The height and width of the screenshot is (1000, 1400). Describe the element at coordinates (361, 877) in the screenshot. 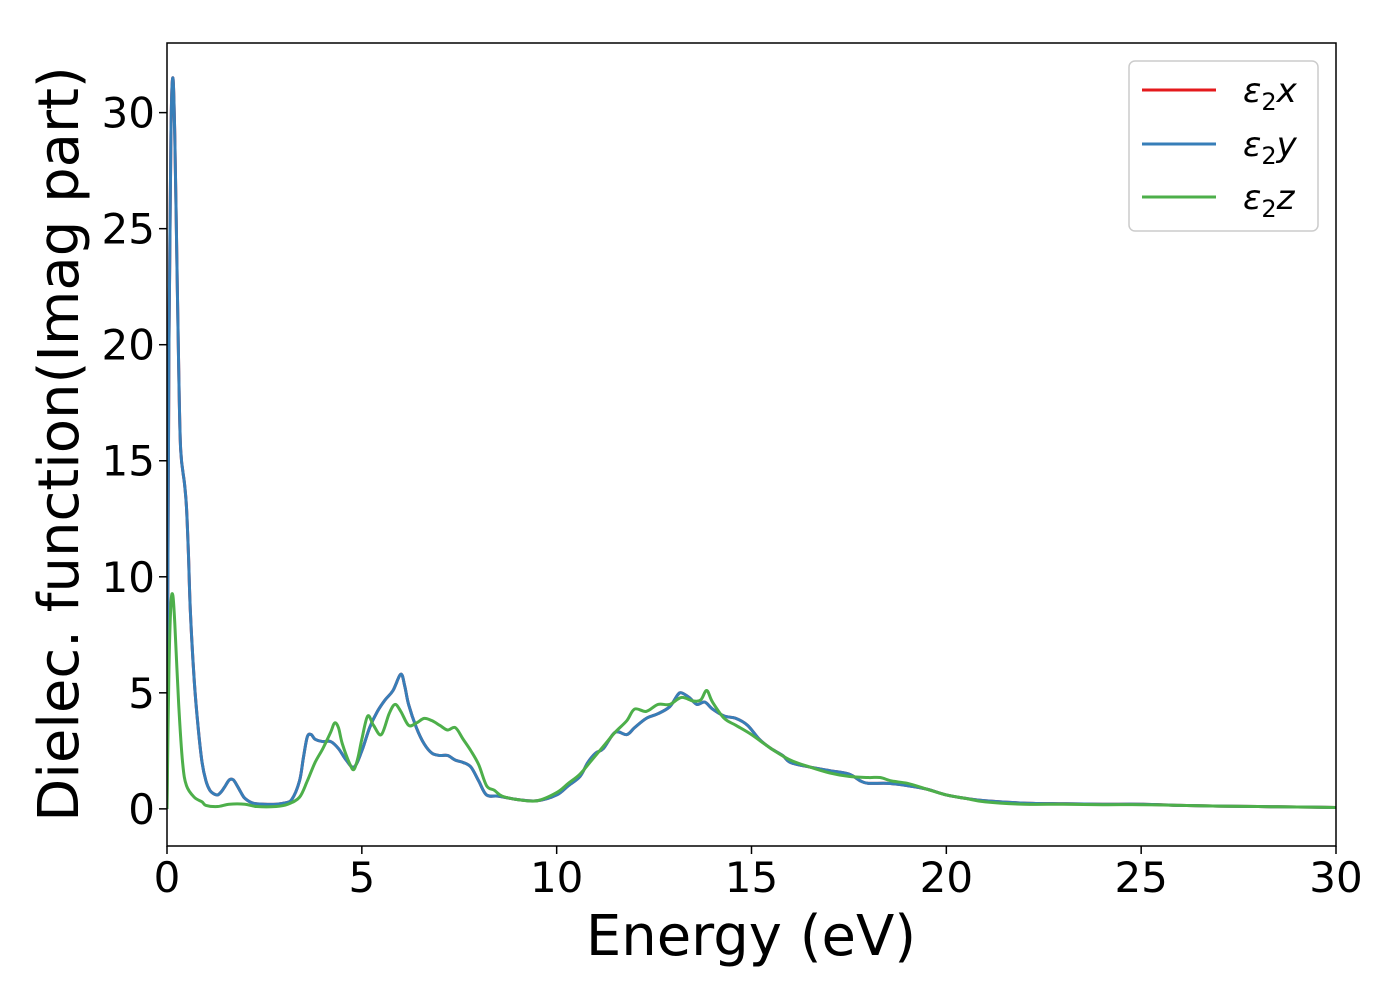

I see `x-tick-label: 5` at that location.